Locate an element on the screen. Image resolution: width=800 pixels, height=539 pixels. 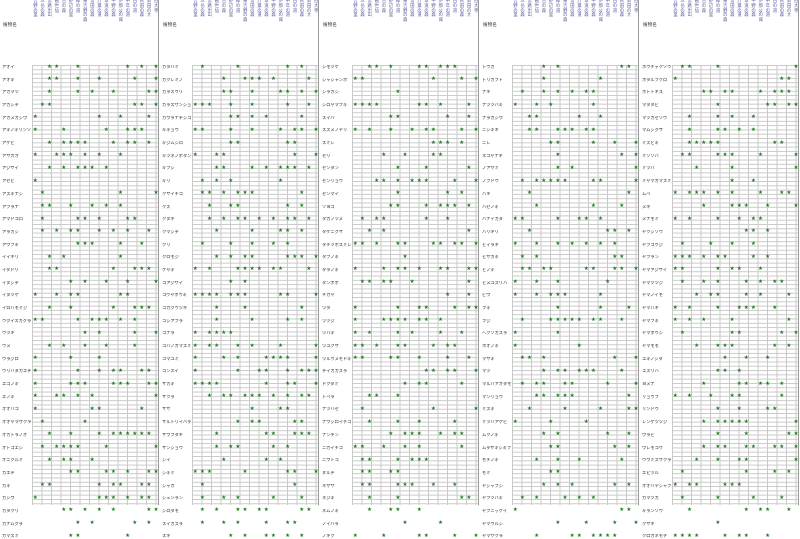
plant-name: ハゼノキ is located at coordinates (490, 206).